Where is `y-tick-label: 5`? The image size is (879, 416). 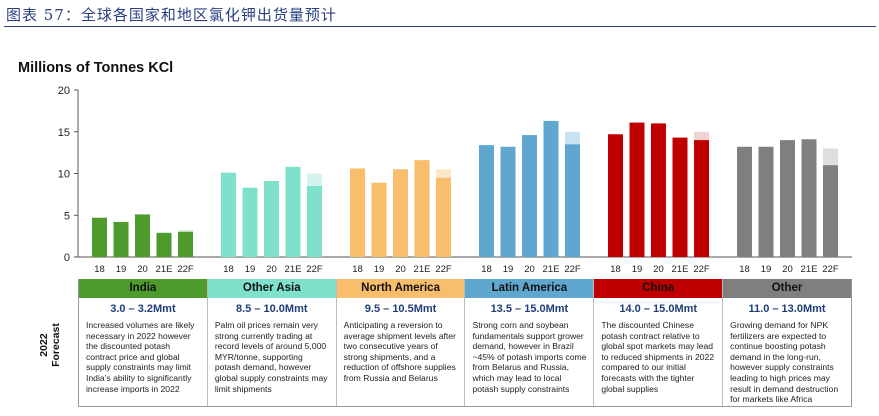 y-tick-label: 5 is located at coordinates (67, 216).